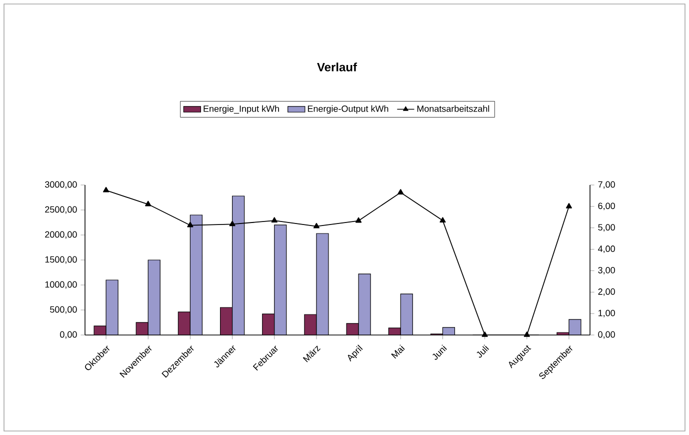  Describe the element at coordinates (606, 335) in the screenshot. I see `y2-tick-label: 0,00` at that location.